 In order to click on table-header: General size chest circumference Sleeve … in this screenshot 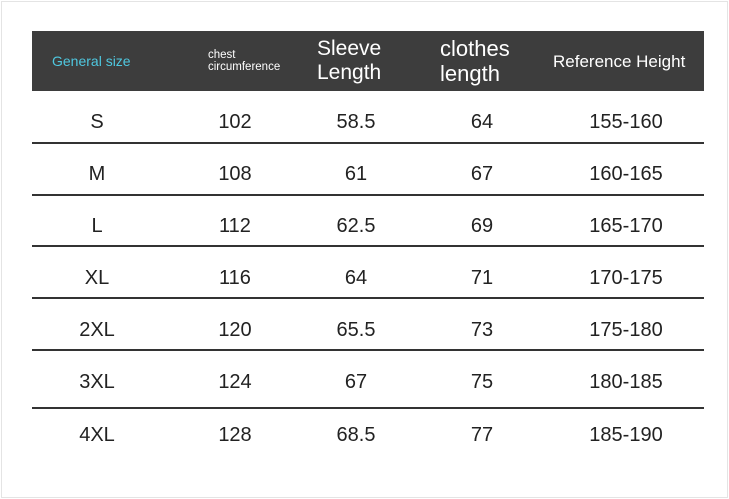, I will do `click(368, 61)`.